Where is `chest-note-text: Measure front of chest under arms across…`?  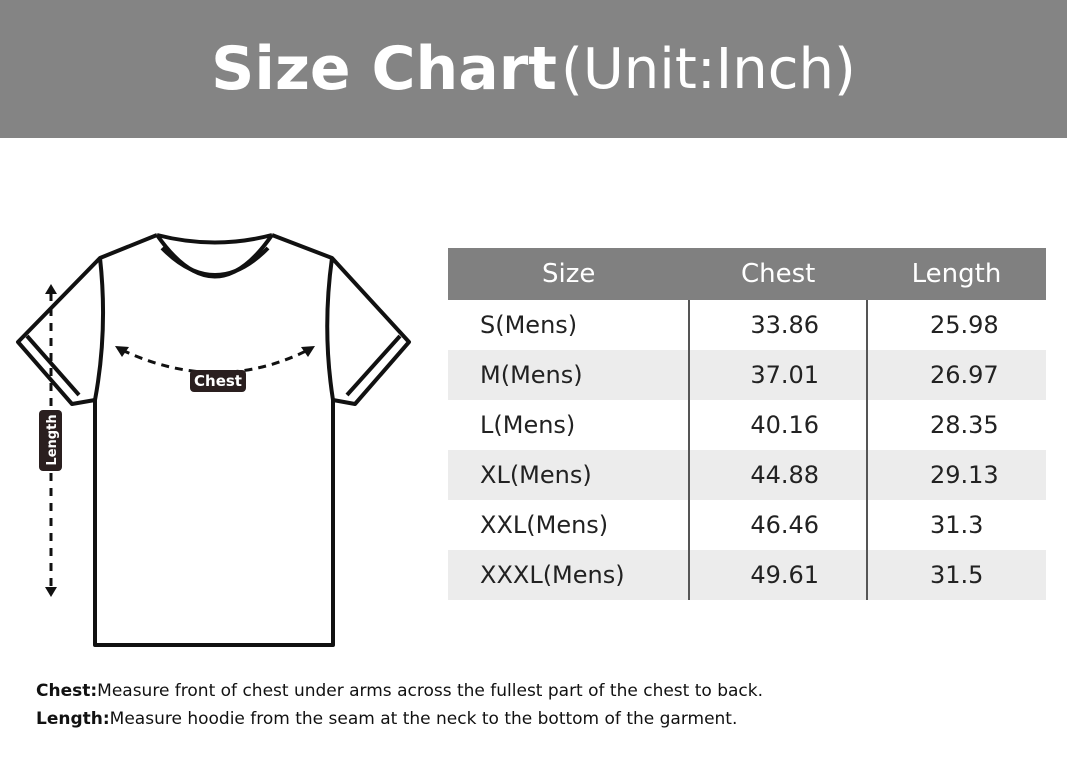 chest-note-text: Measure front of chest under arms across… is located at coordinates (430, 691).